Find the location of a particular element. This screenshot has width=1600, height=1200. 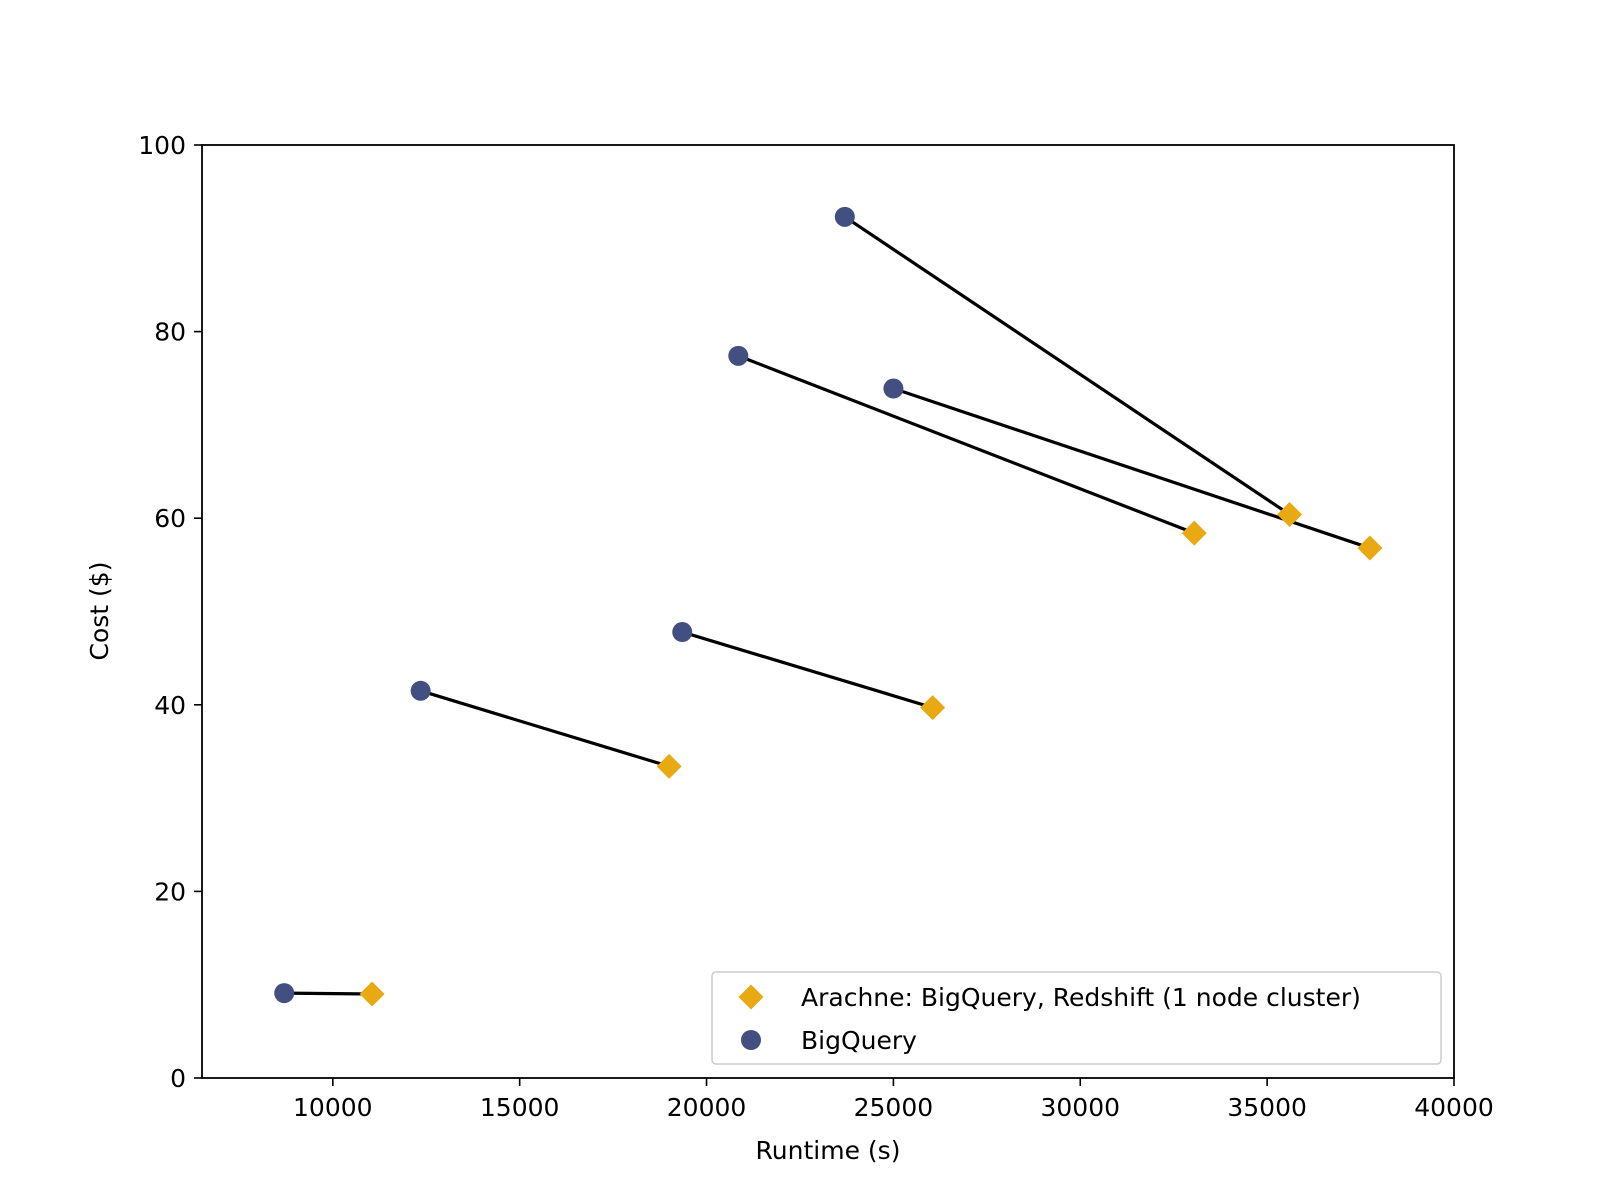

legend-box is located at coordinates (1076, 1018).